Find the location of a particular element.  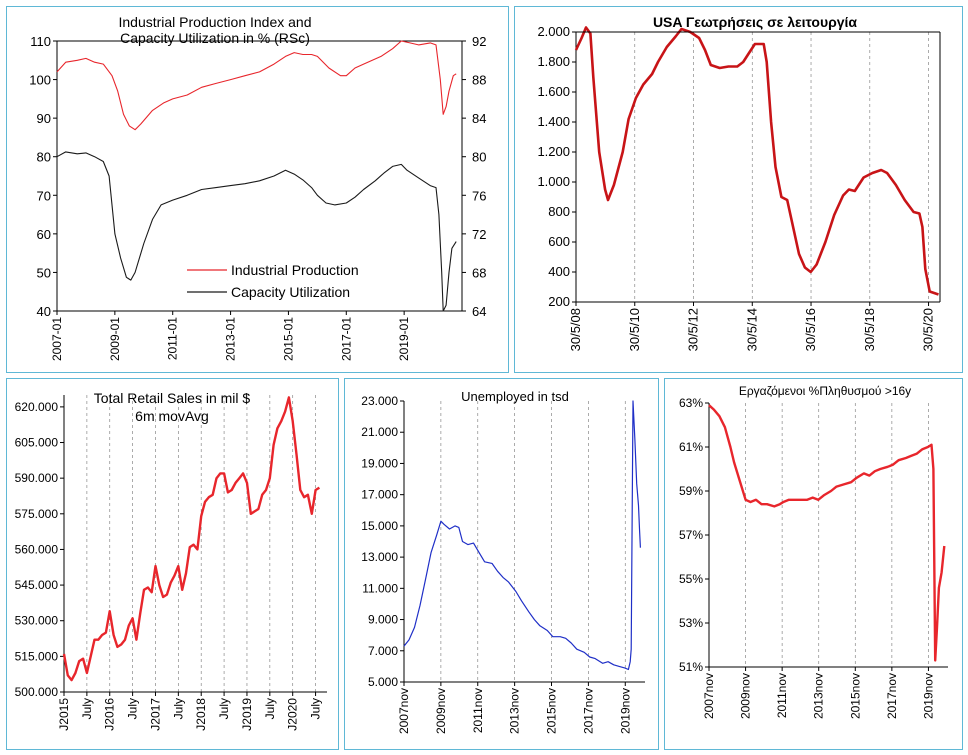

chart-title-line: Industrial Production Index and is located at coordinates (214, 22).